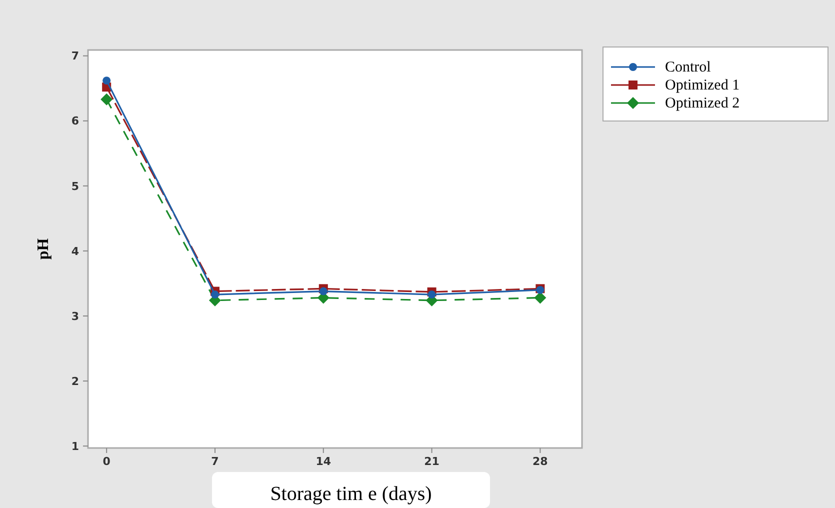  What do you see at coordinates (351, 494) in the screenshot?
I see `x-axis-title: Storage tim e (days)` at bounding box center [351, 494].